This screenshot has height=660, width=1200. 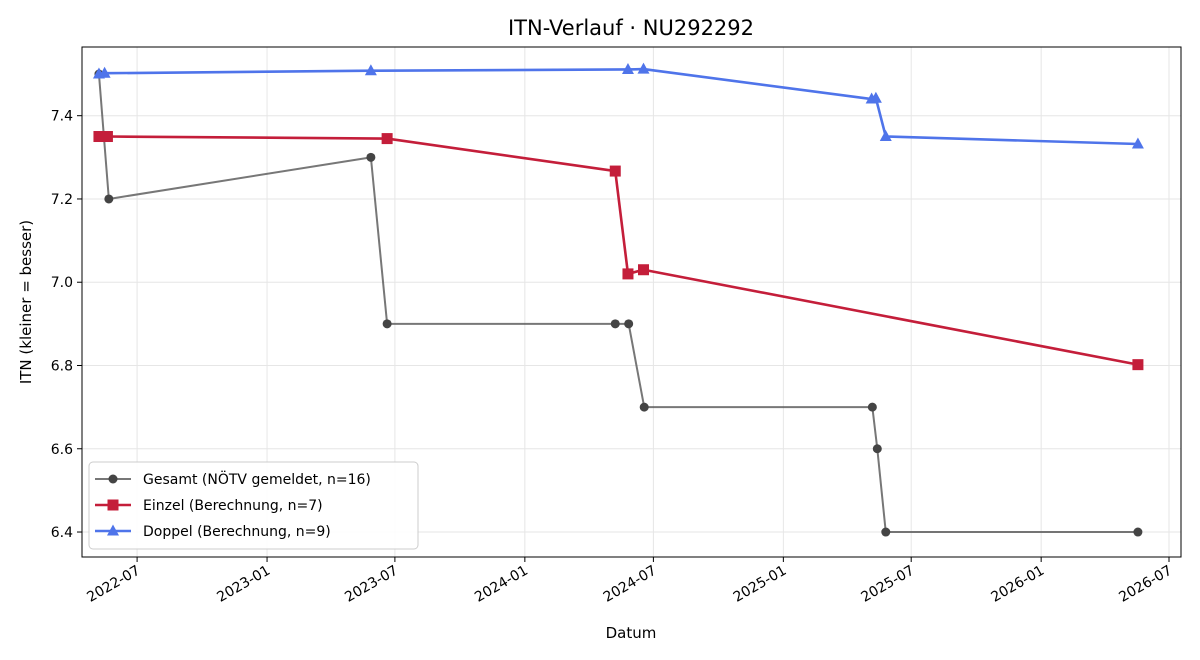 What do you see at coordinates (631, 633) in the screenshot?
I see `x-axis-label: Datum` at bounding box center [631, 633].